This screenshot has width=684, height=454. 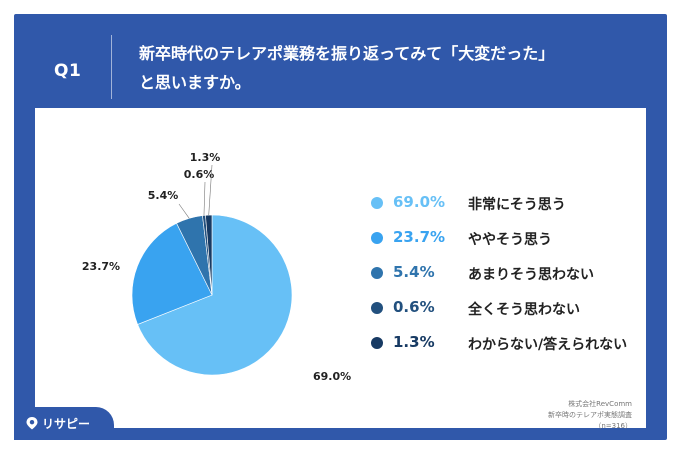 What do you see at coordinates (590, 415) in the screenshot?
I see `source-survey: 新卒時のテレアポ実態調査` at bounding box center [590, 415].